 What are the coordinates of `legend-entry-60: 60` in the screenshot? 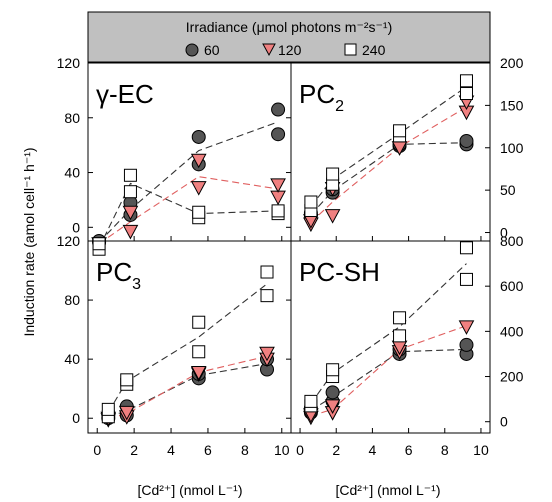 It's located at (202, 50).